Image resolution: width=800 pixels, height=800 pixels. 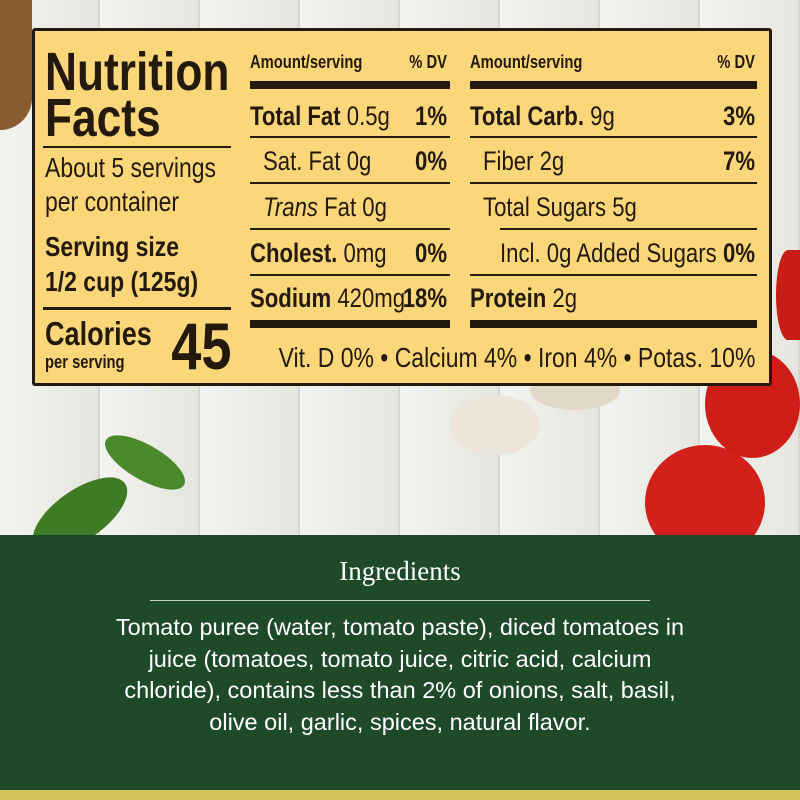 What do you see at coordinates (495, 425) in the screenshot?
I see `garlic-clove-image` at bounding box center [495, 425].